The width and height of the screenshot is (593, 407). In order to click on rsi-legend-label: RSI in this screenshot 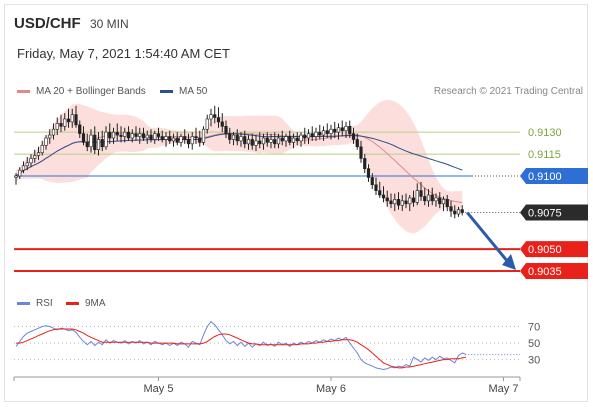, I will do `click(44, 303)`.